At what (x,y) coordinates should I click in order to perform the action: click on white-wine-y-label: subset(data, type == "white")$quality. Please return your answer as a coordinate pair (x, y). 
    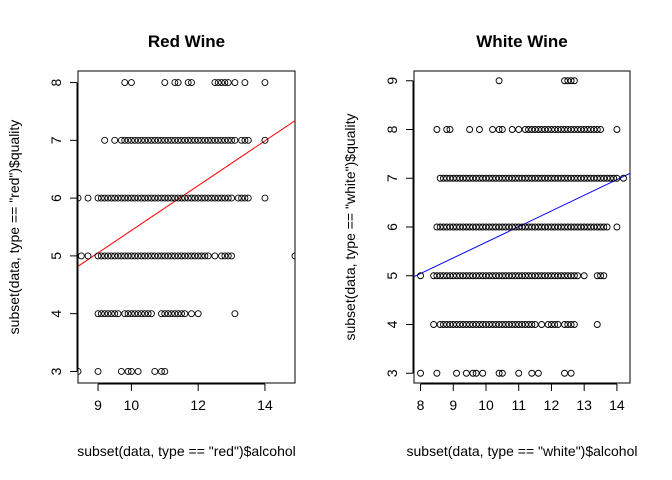
    Looking at the image, I should click on (350, 226).